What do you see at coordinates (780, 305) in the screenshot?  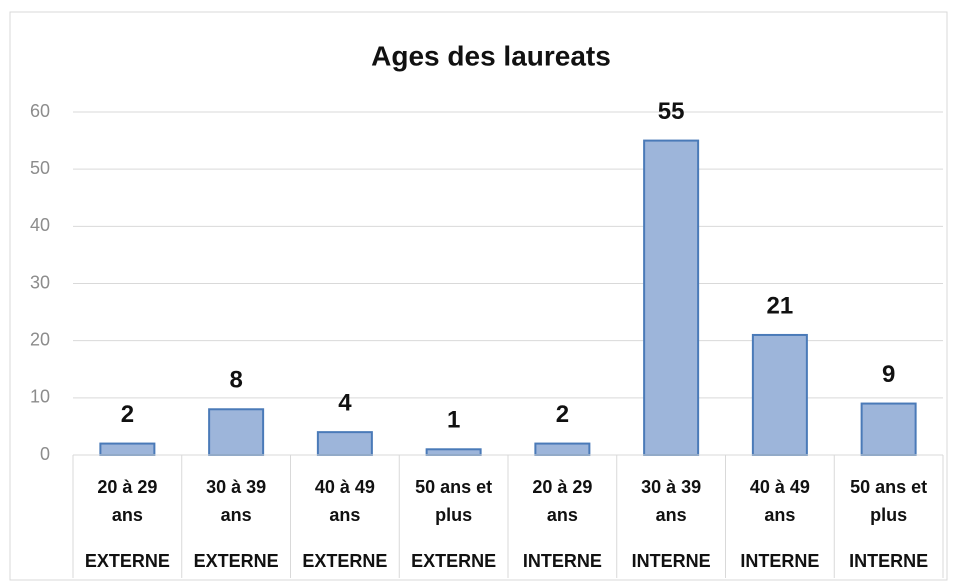 I see `data-label: 21` at bounding box center [780, 305].